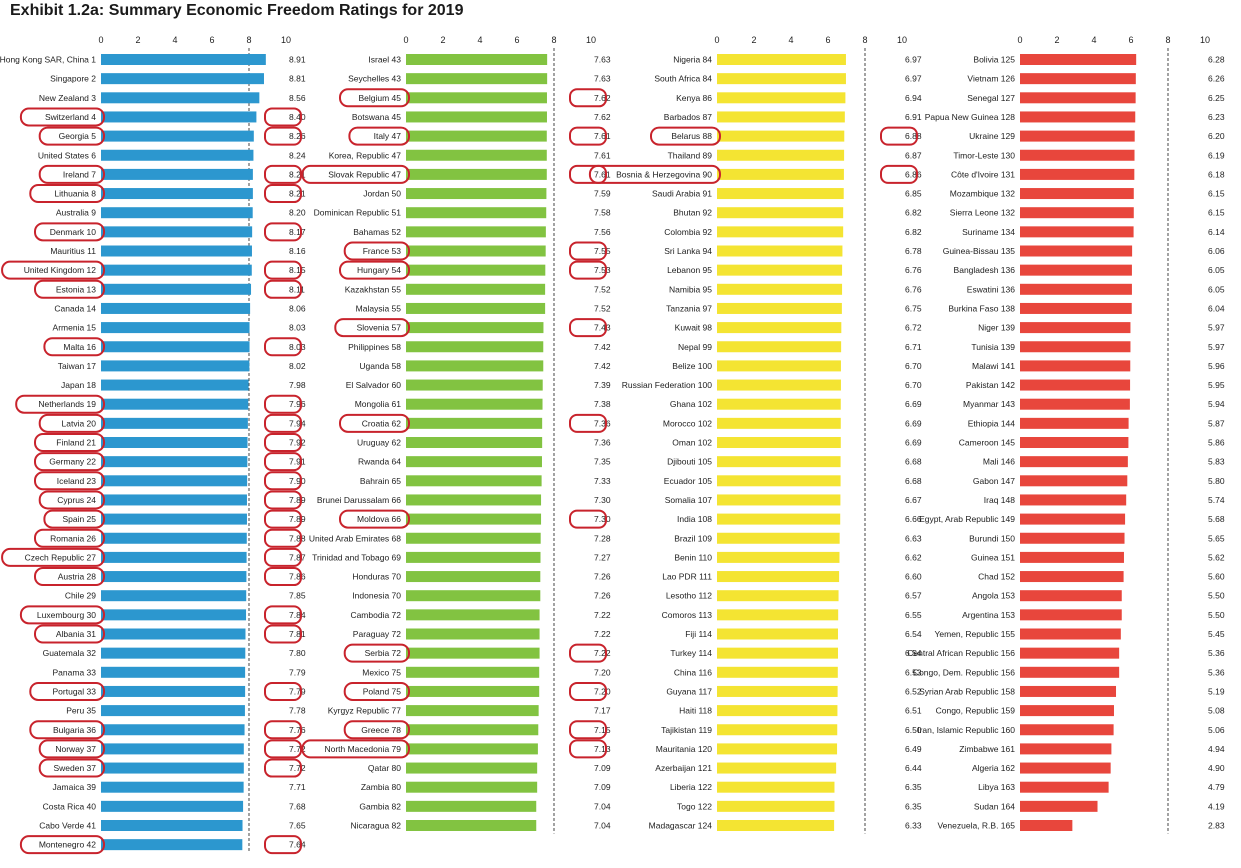 Image resolution: width=1241 pixels, height=868 pixels. What do you see at coordinates (913, 768) in the screenshot?
I see `value-label: 6.44` at bounding box center [913, 768].